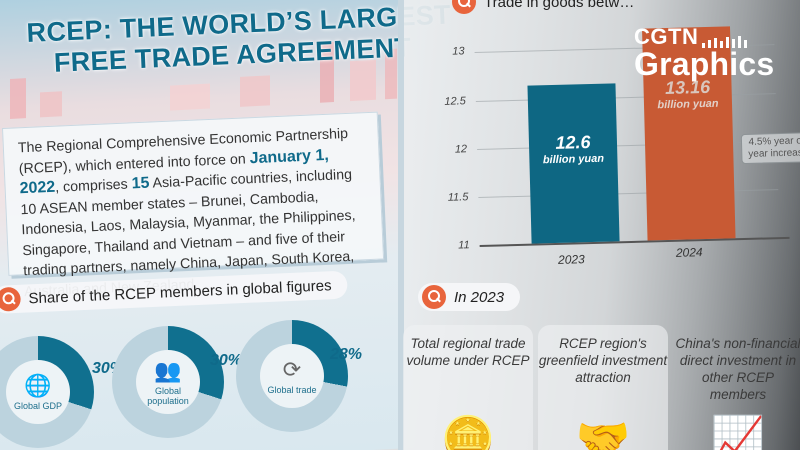 This screenshot has height=450, width=800. What do you see at coordinates (38, 405) in the screenshot?
I see `donut-label: Global GDP` at bounding box center [38, 405].